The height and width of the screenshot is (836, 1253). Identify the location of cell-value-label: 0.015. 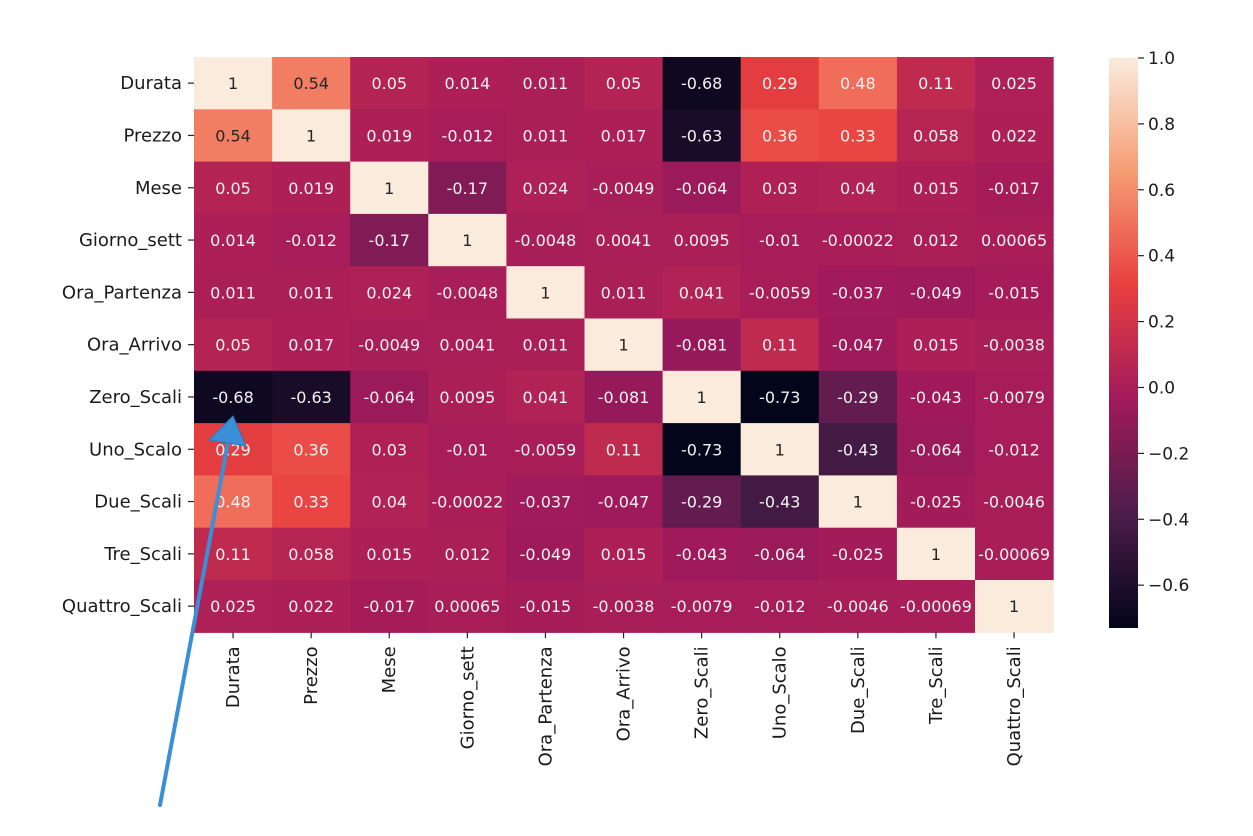
(936, 188).